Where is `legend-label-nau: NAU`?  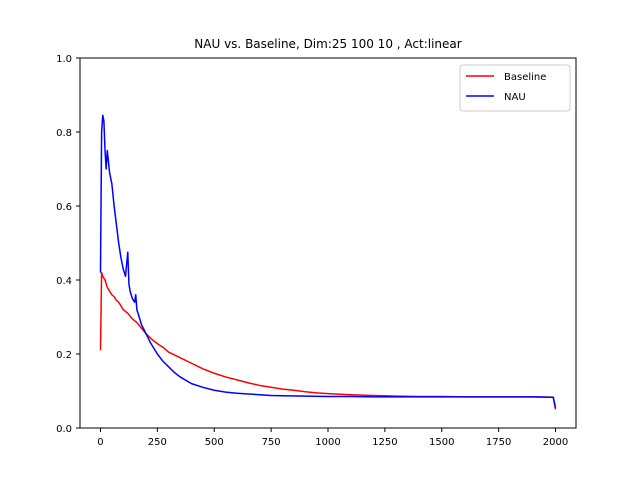 legend-label-nau: NAU is located at coordinates (515, 97).